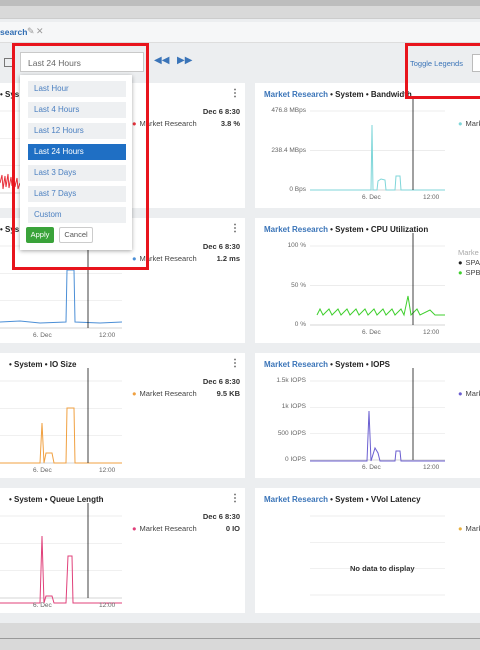 Image resolution: width=480 pixels, height=650 pixels. What do you see at coordinates (232, 528) in the screenshot?
I see `hover-value: 0 IO` at bounding box center [232, 528].